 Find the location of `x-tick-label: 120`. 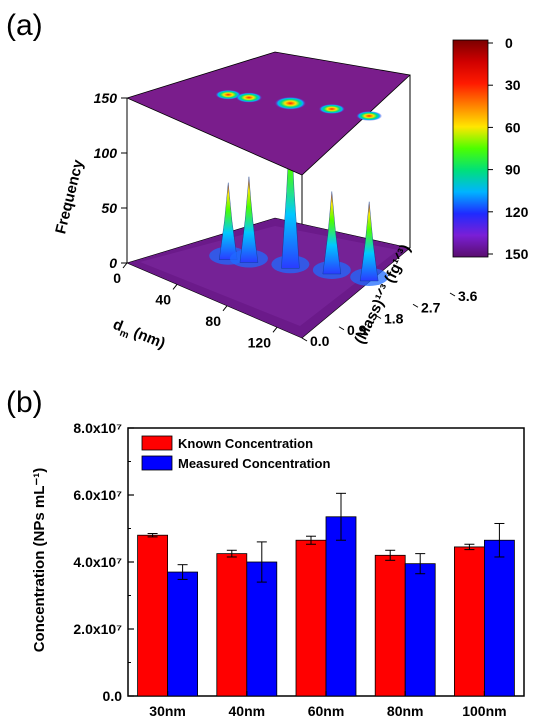

x-tick-label: 120 is located at coordinates (260, 342).